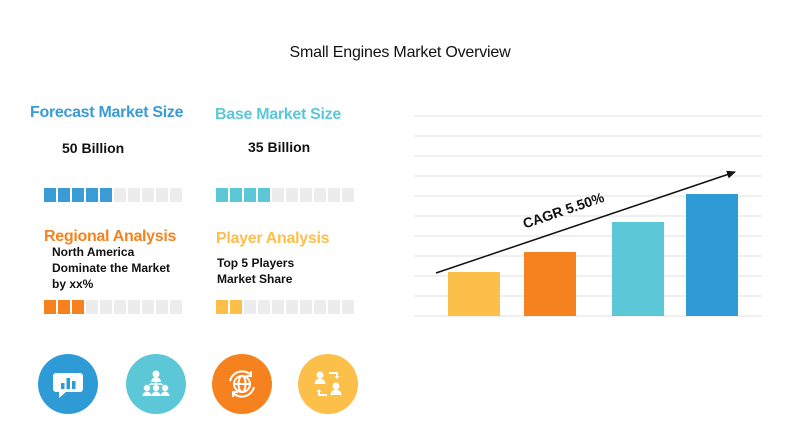  I want to click on people-exchange-icon, so click(328, 384).